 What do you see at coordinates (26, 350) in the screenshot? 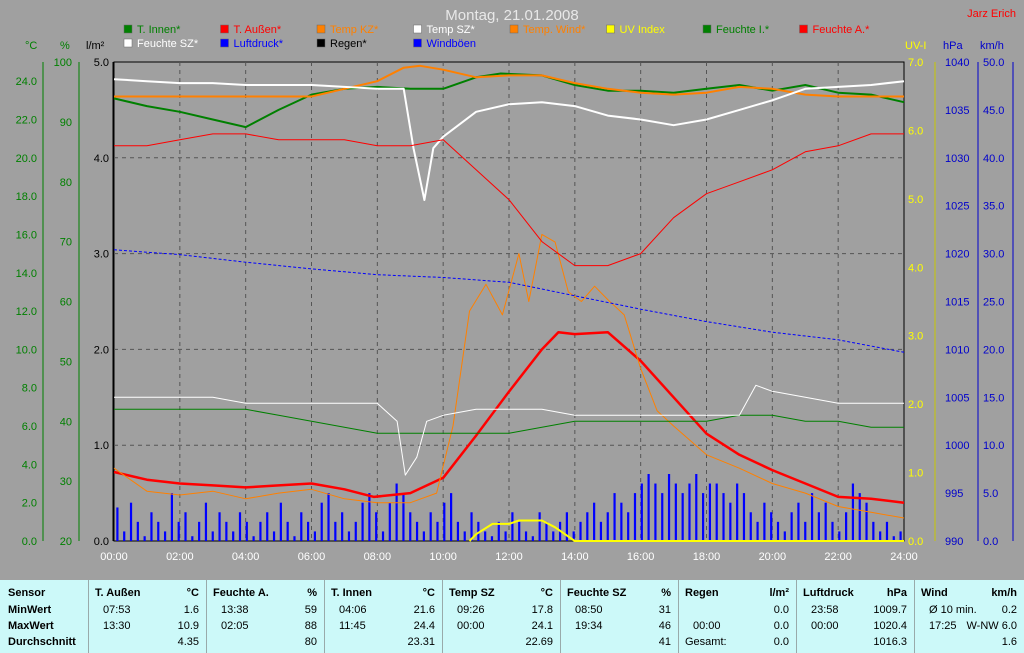
I see `temp-tick-label: 10.0` at bounding box center [26, 350].